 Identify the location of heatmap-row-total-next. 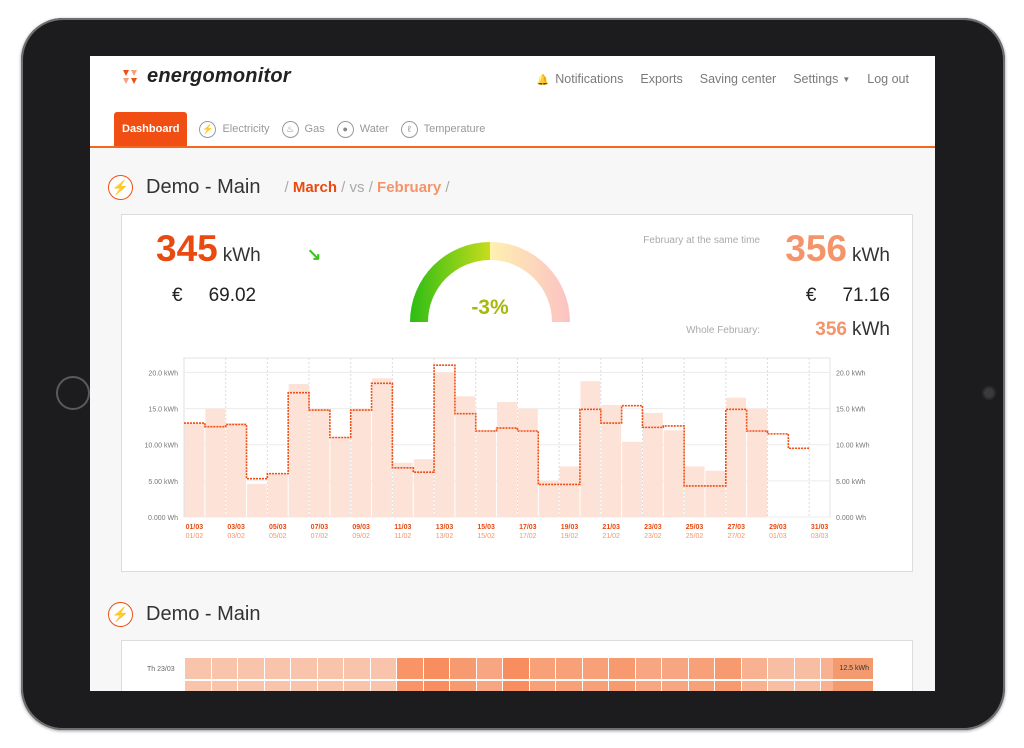
(853, 686).